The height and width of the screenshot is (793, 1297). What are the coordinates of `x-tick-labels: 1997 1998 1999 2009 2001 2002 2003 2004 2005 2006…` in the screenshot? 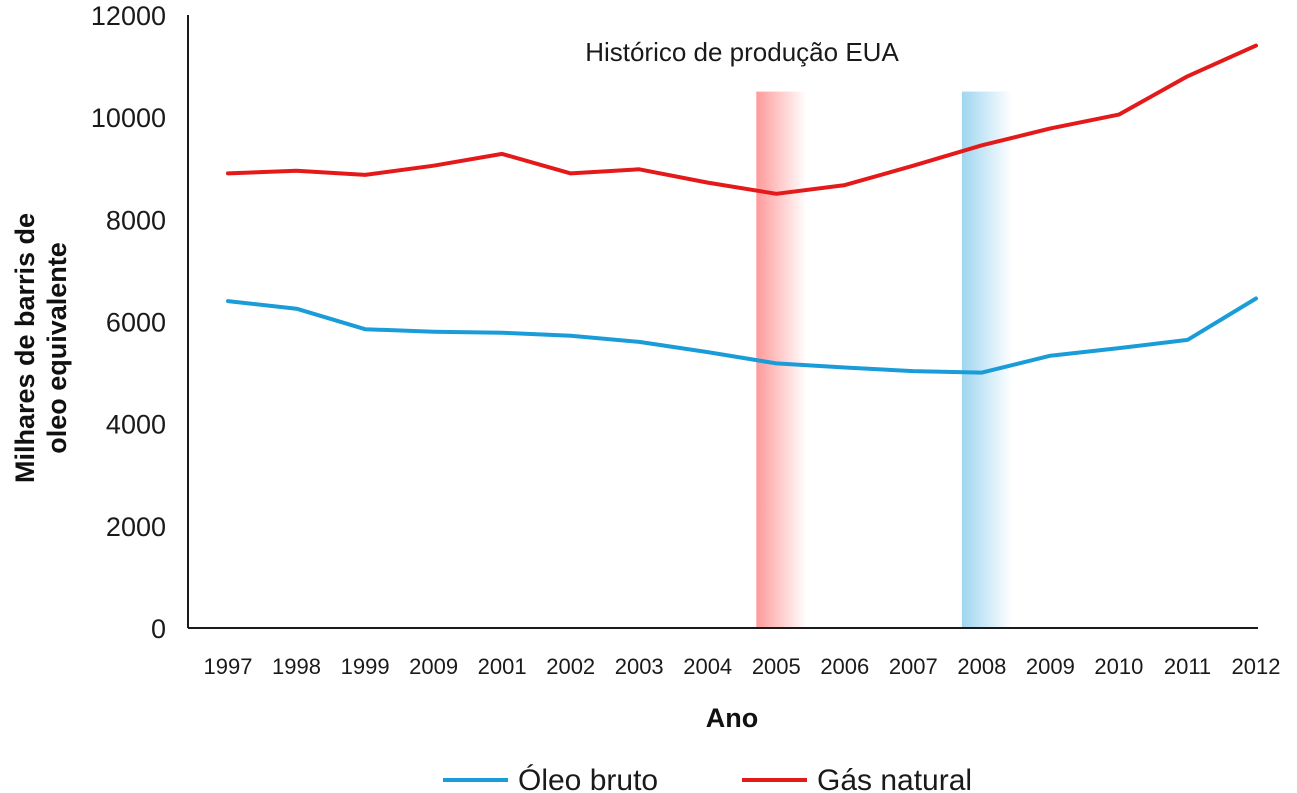 It's located at (742, 666).